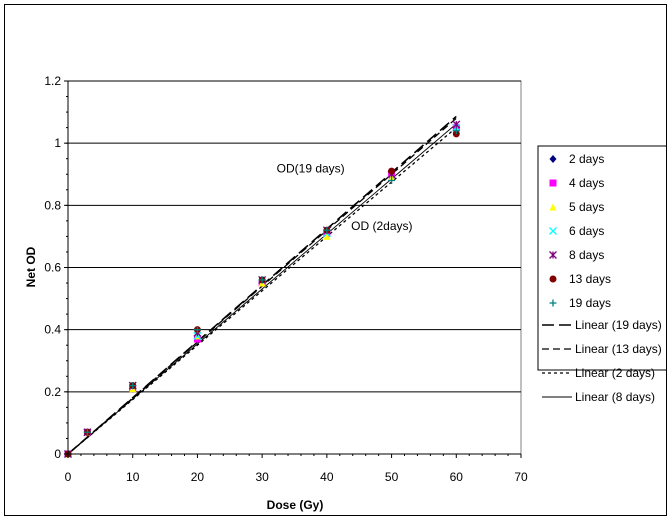 The height and width of the screenshot is (520, 671). What do you see at coordinates (327, 477) in the screenshot?
I see `x-tick-label-4: 40` at bounding box center [327, 477].